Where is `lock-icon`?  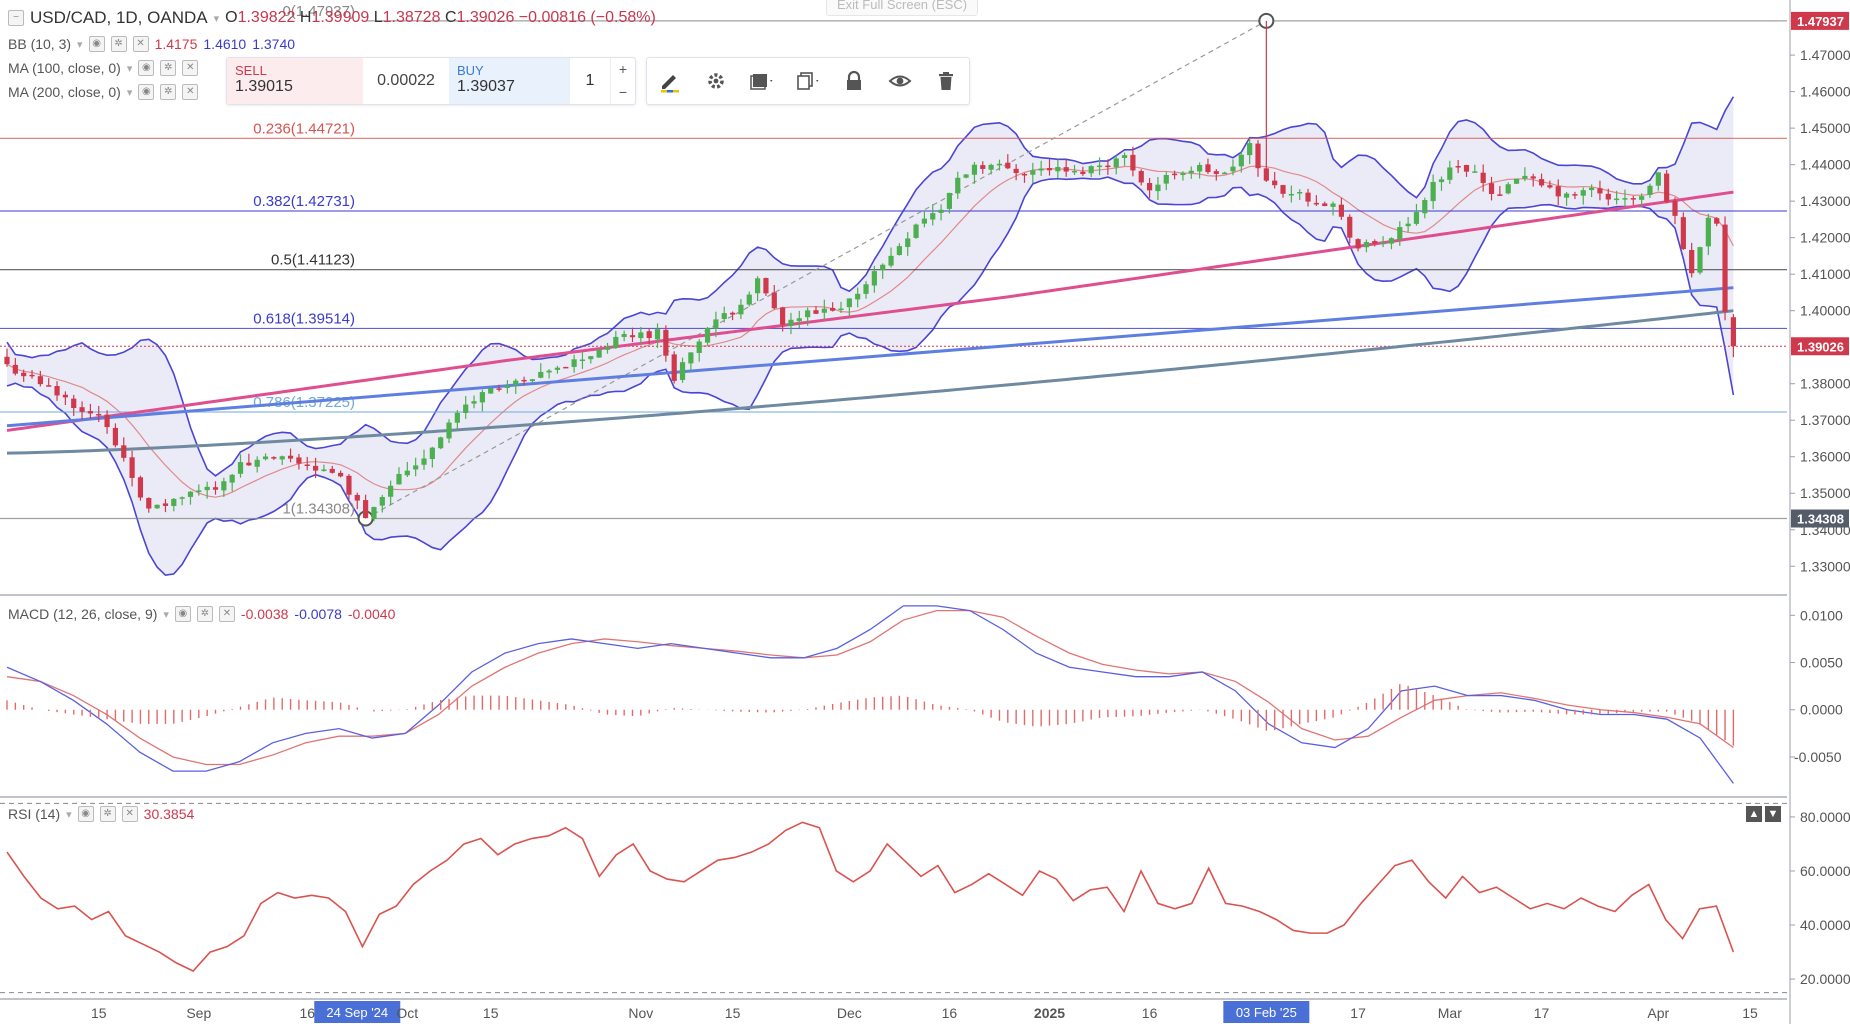
lock-icon is located at coordinates (854, 81).